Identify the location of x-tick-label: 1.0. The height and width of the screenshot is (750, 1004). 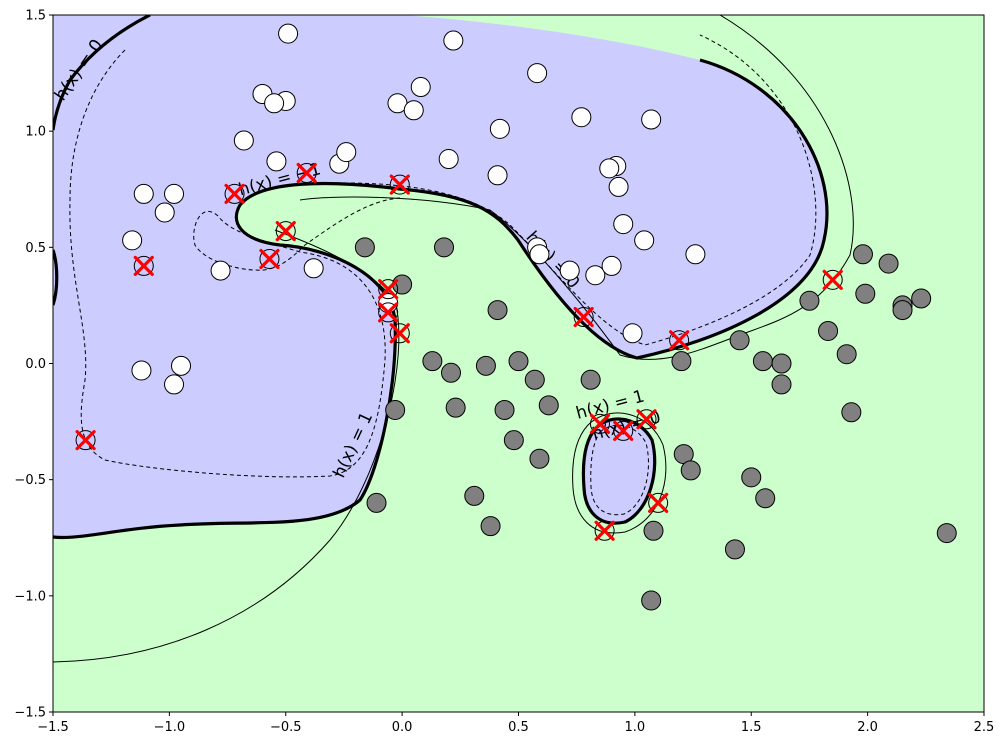
(635, 727).